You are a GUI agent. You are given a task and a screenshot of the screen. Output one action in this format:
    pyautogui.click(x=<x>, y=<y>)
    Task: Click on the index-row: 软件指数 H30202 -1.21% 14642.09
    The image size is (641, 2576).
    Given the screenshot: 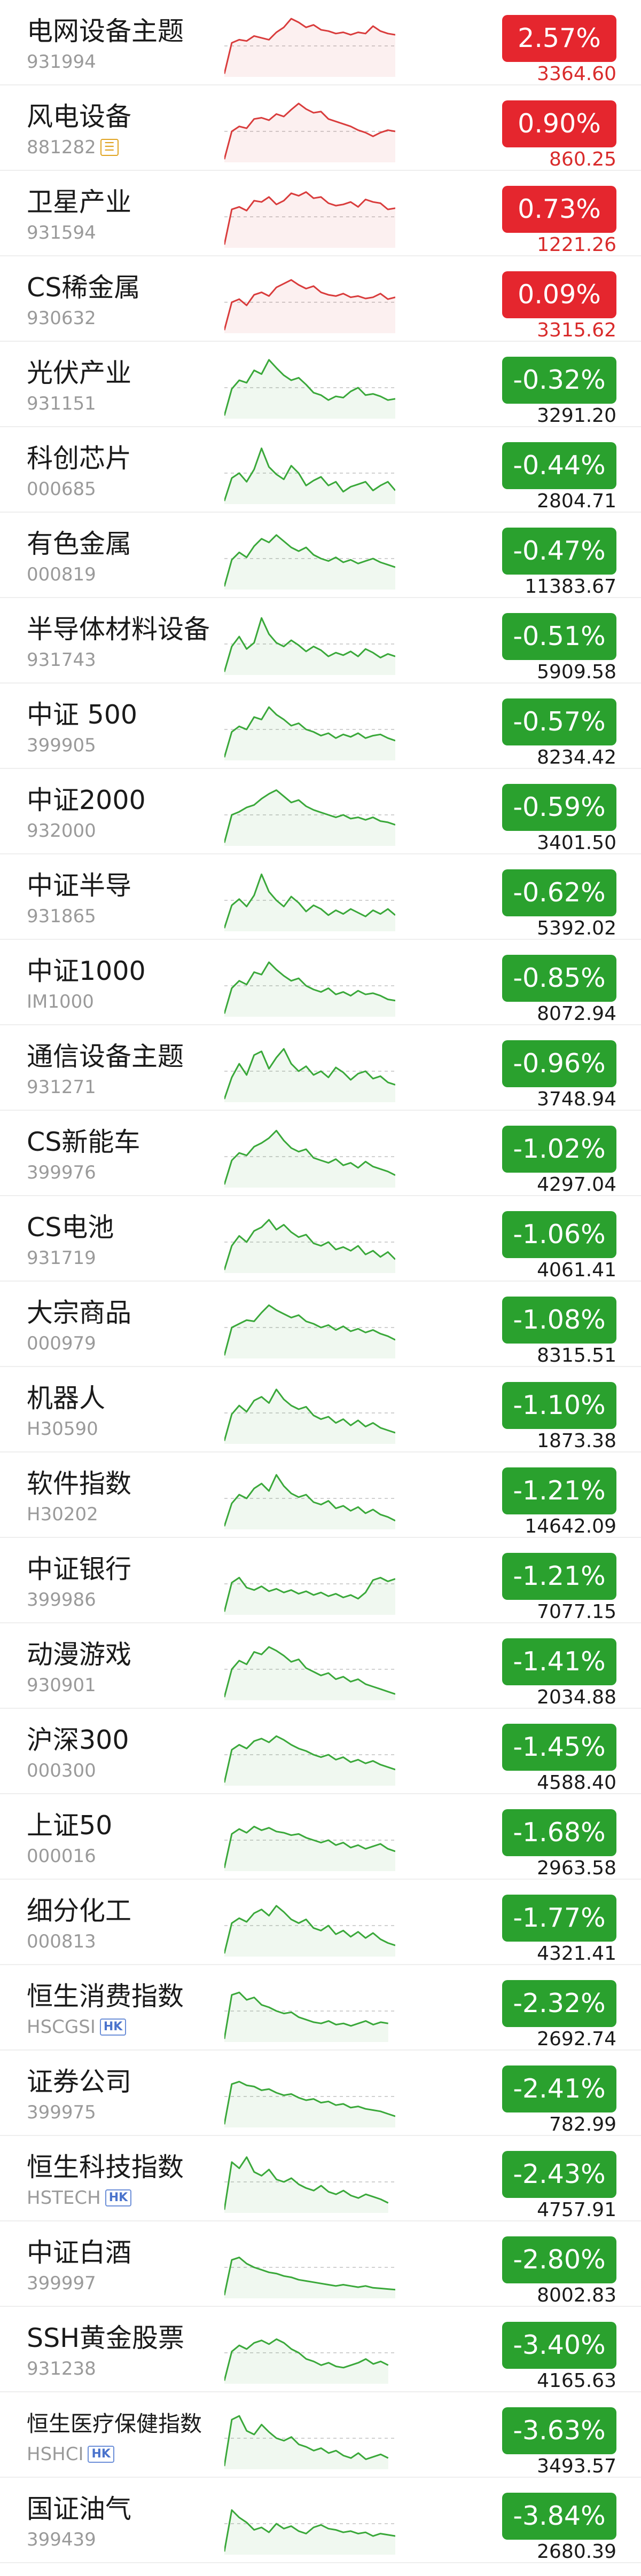 What is the action you would take?
    pyautogui.click(x=320, y=1495)
    